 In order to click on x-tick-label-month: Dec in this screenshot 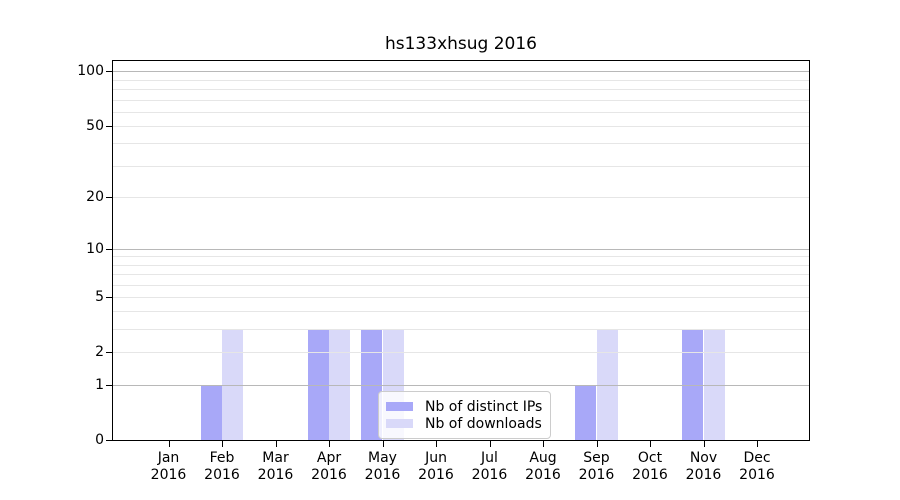, I will do `click(757, 458)`.